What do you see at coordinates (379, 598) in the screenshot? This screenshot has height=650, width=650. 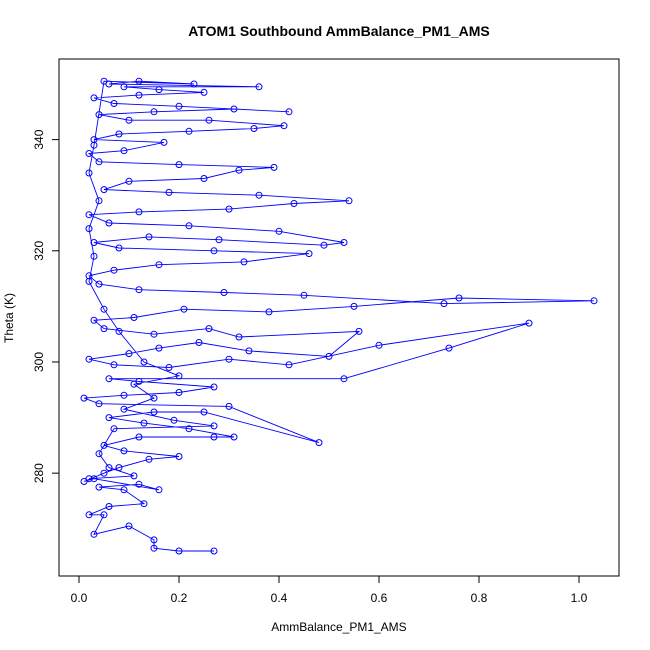 I see `x-tick-label: 0.6` at bounding box center [379, 598].